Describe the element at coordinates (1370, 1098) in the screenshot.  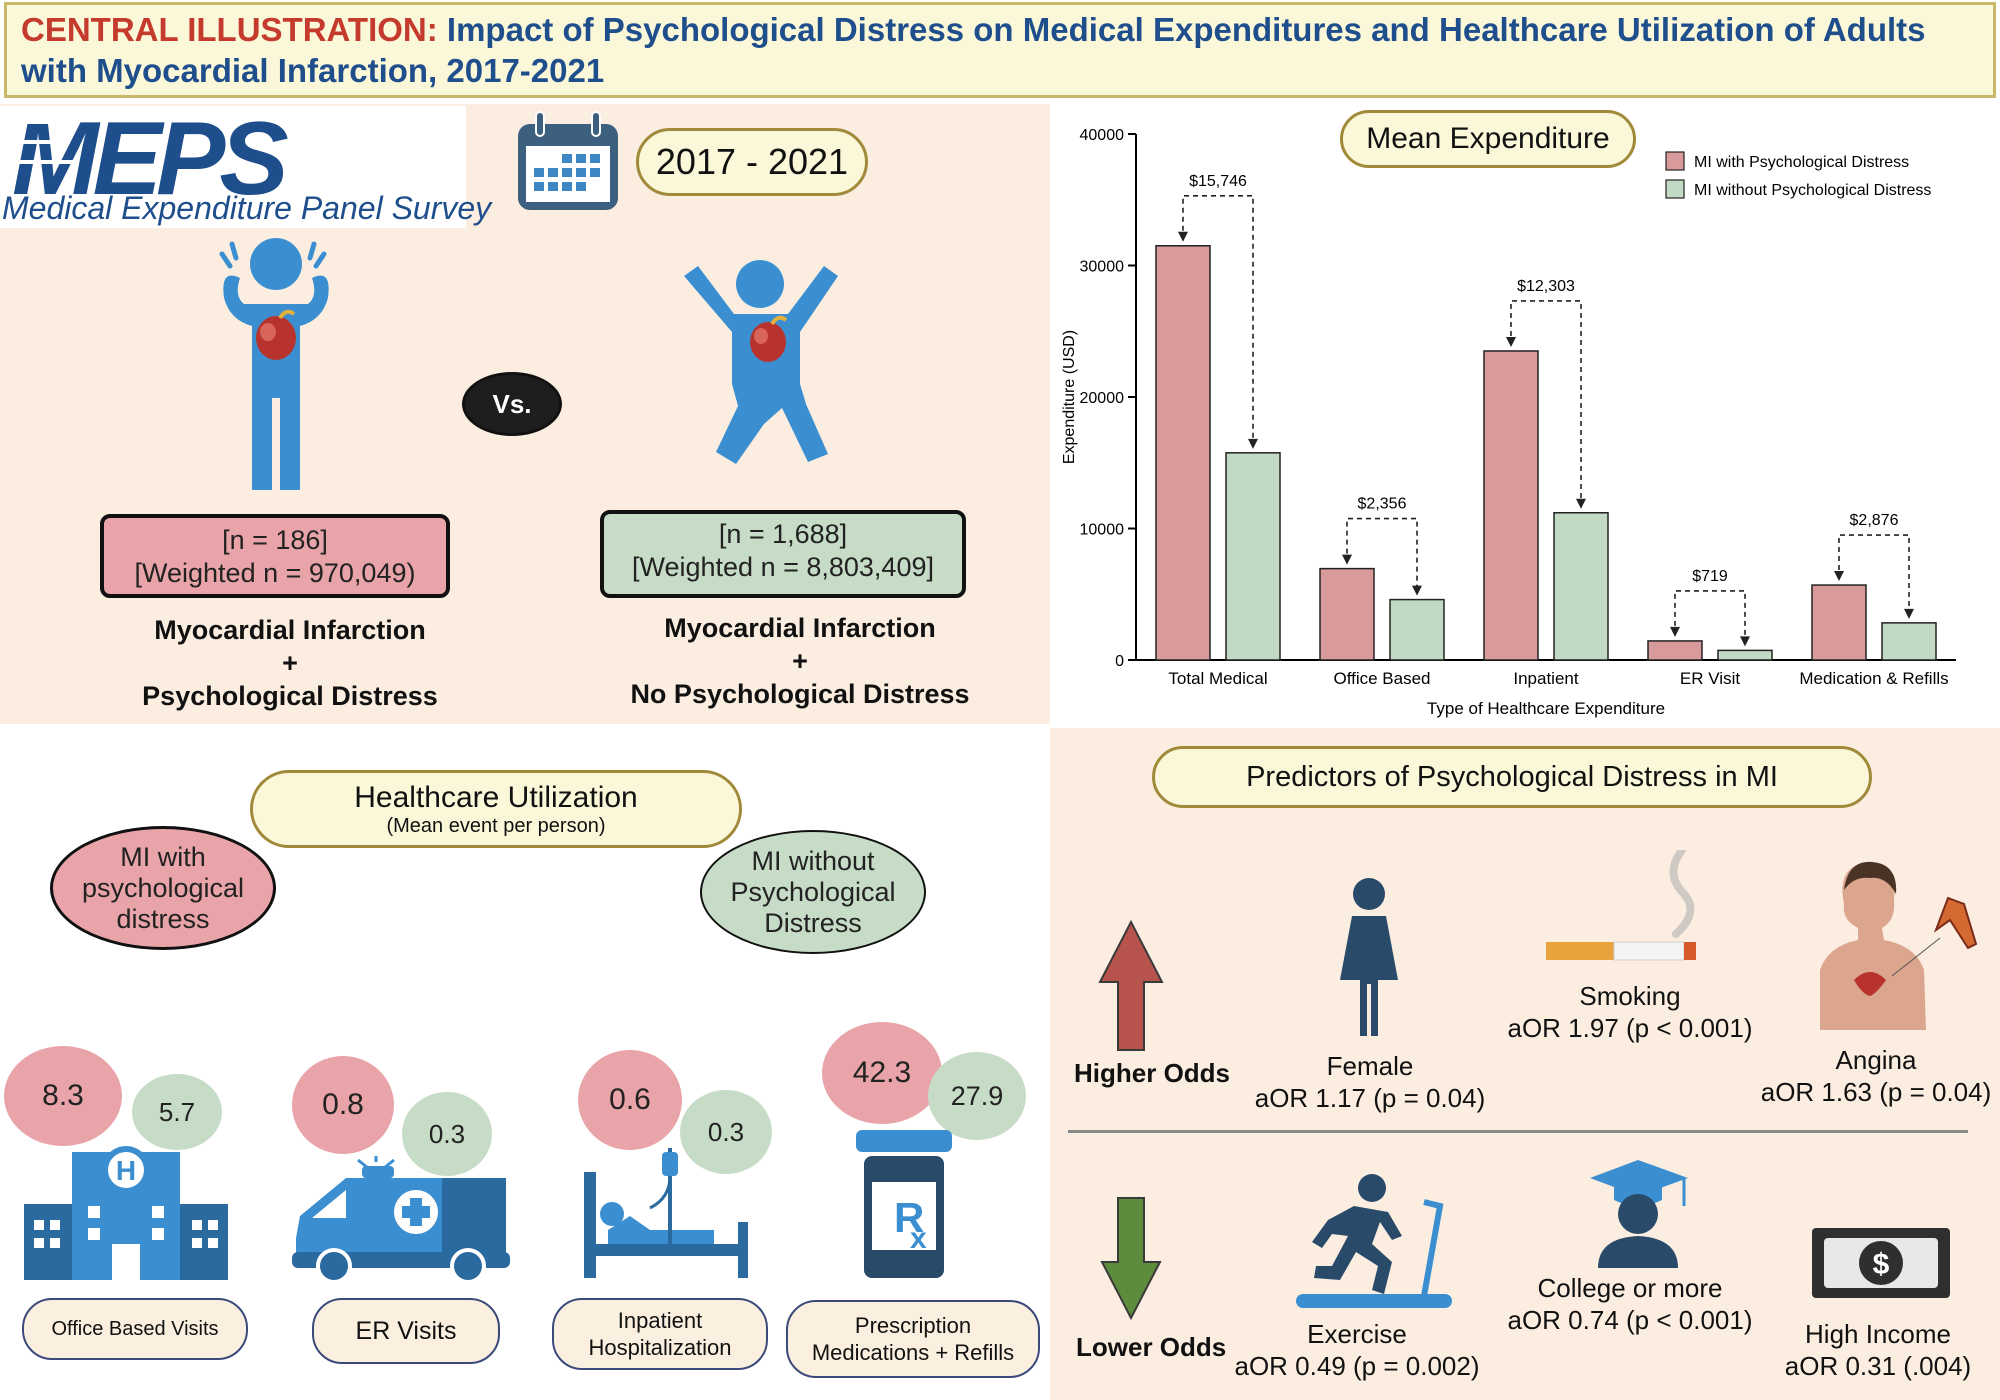
I see `predictor-female-stat: aOR 1.17 (p = 0.04)` at that location.